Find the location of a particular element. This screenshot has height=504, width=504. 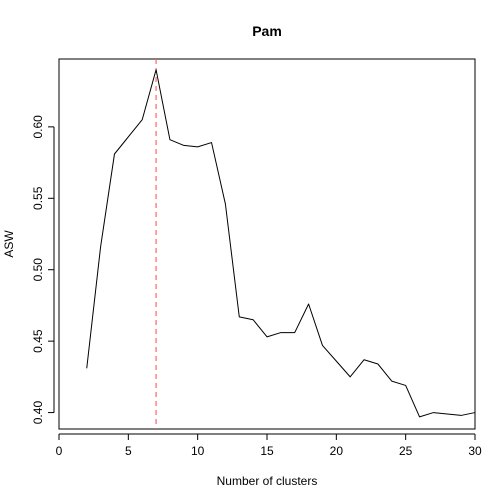

y-tick-label: 0.60 is located at coordinates (38, 127).